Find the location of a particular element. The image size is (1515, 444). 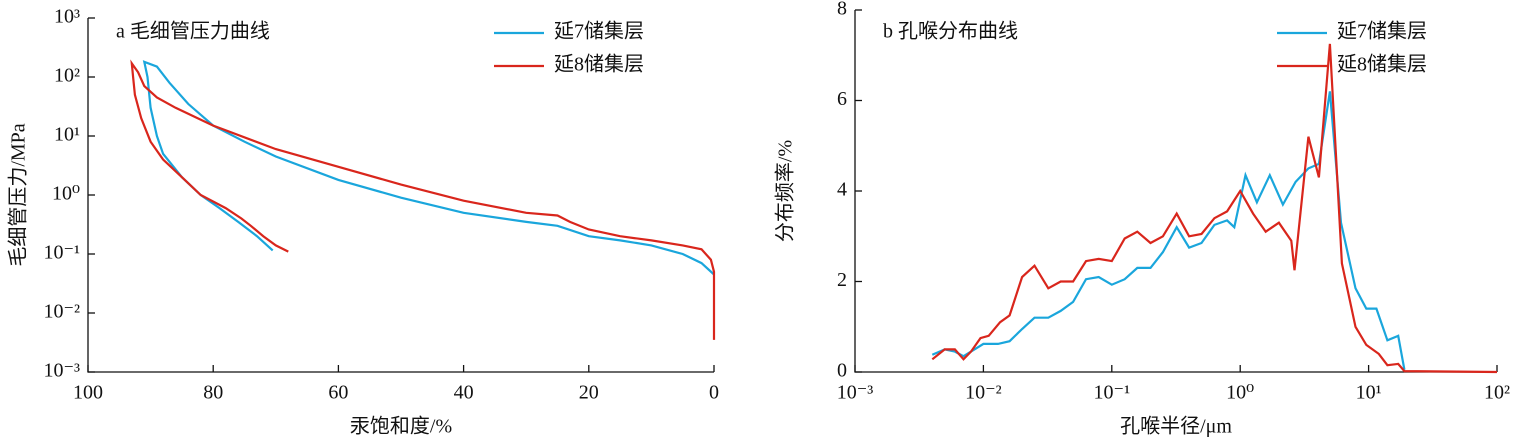

x-tick-label: 20 is located at coordinates (589, 393).